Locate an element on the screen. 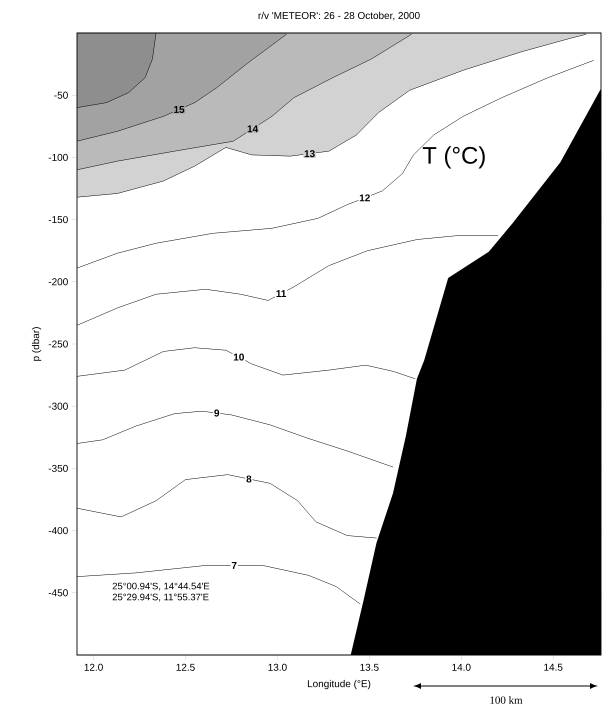  series-label: 11 is located at coordinates (281, 294).